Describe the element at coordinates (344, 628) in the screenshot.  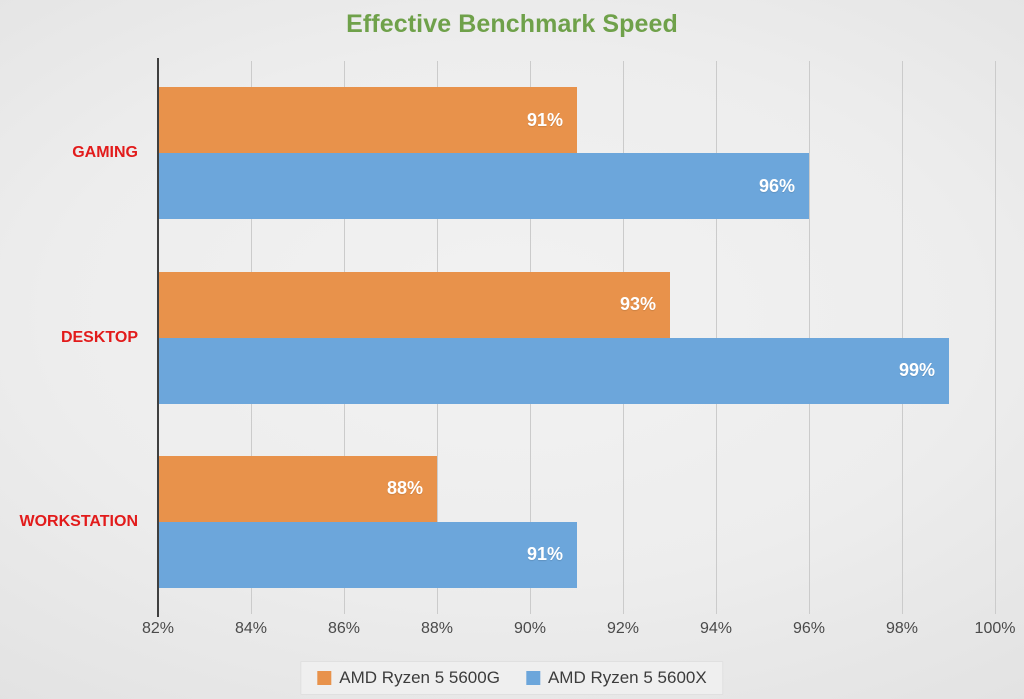
I see `x-tick-label: 86%` at that location.